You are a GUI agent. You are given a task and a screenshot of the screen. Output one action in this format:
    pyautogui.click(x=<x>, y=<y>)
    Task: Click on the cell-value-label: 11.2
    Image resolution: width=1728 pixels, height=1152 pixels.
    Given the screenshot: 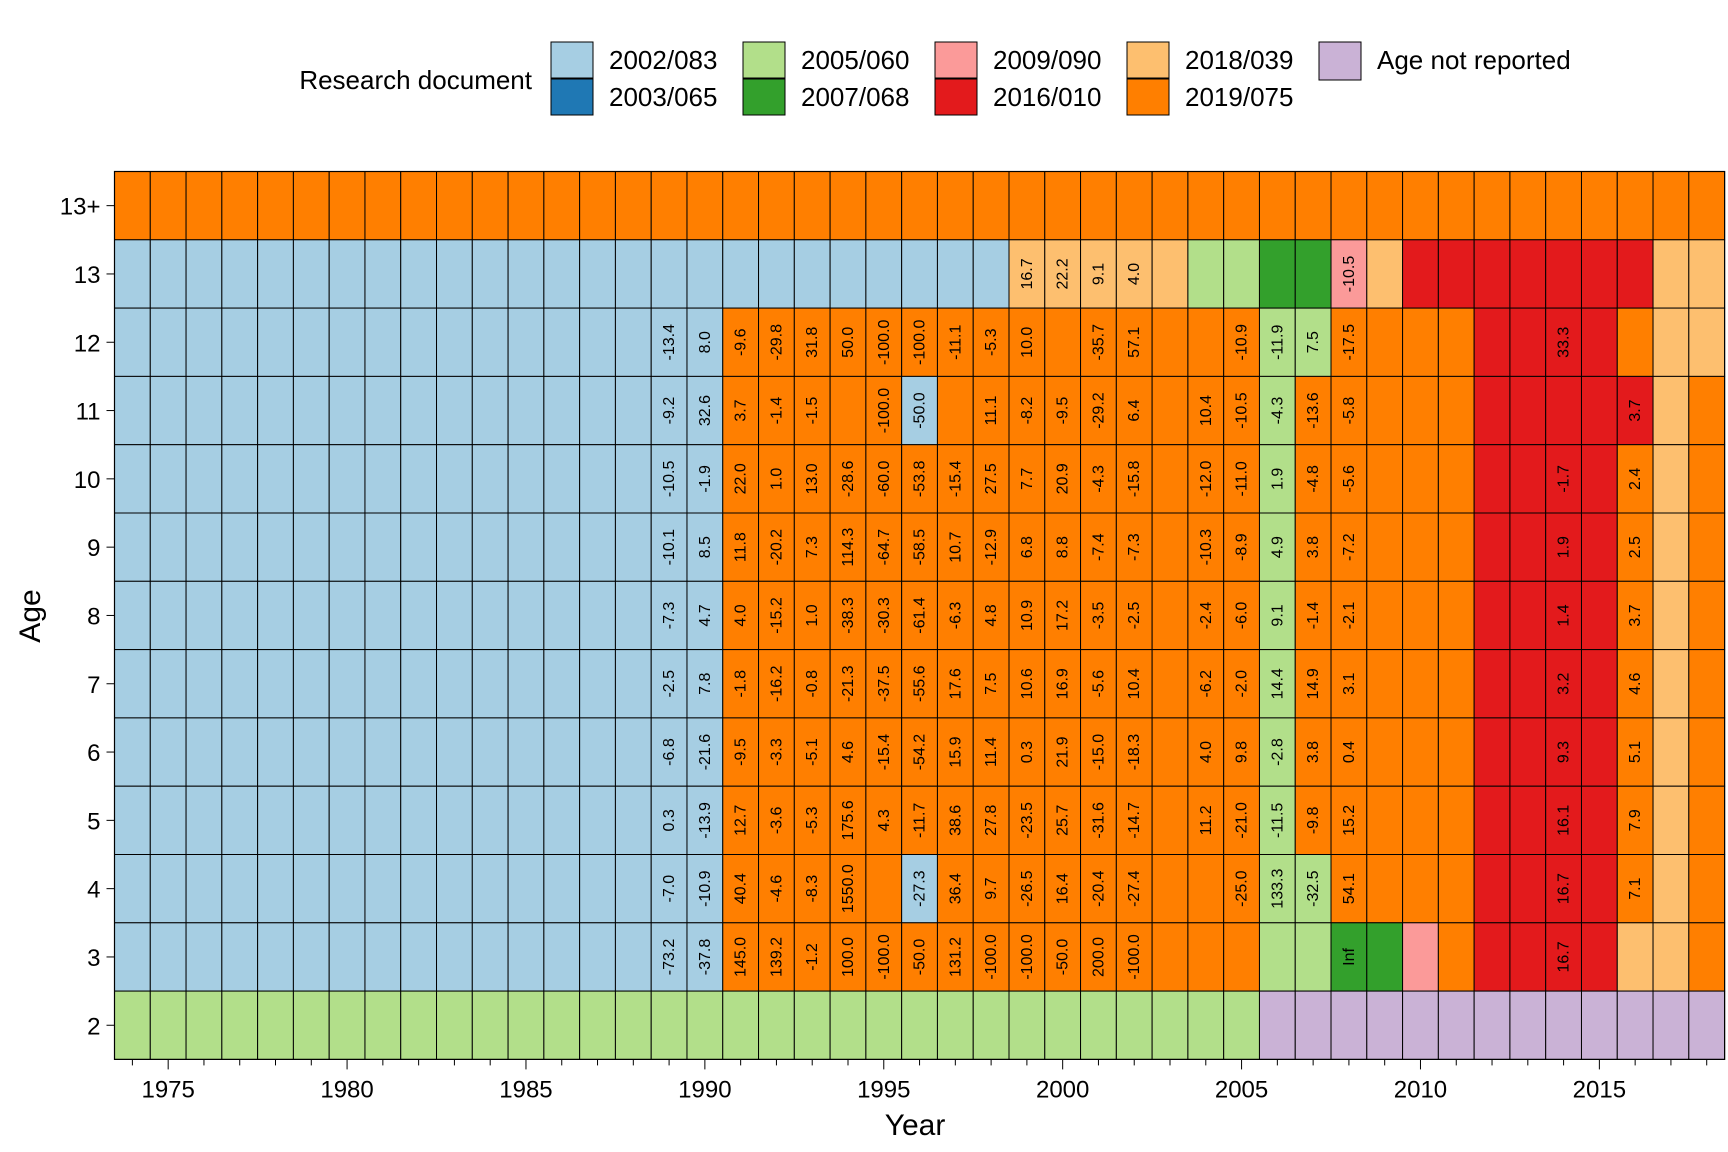 What is the action you would take?
    pyautogui.click(x=1206, y=820)
    